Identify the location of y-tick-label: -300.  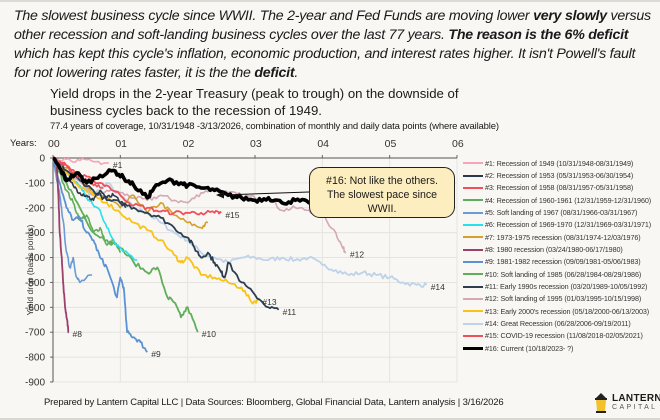
(35, 233).